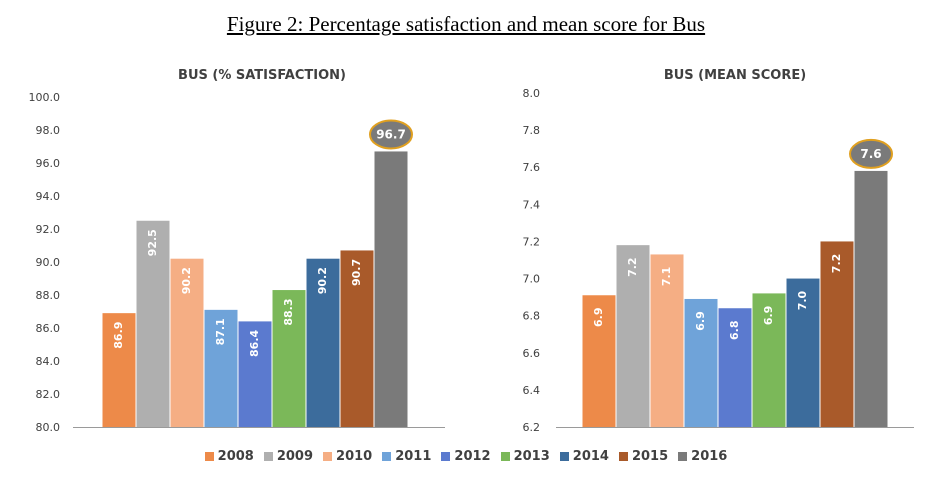 The width and height of the screenshot is (932, 480). Describe the element at coordinates (118, 335) in the screenshot. I see `data-label: 86.9` at that location.